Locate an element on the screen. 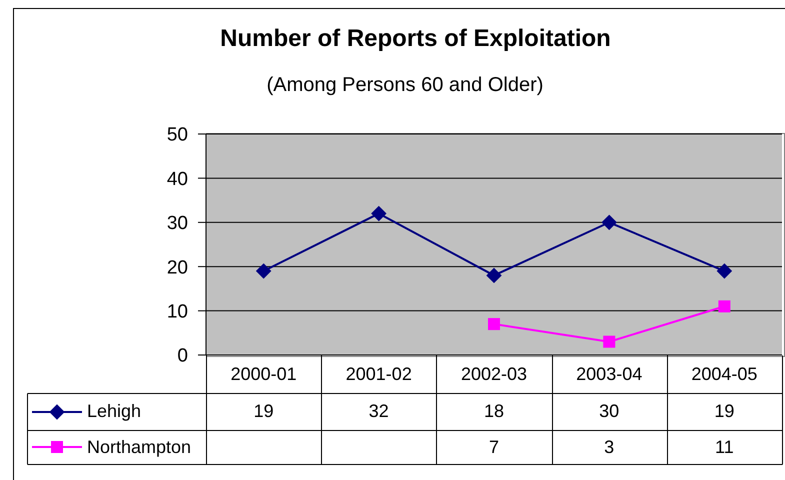 The width and height of the screenshot is (785, 480). y-tick-label: 20 is located at coordinates (177, 267).